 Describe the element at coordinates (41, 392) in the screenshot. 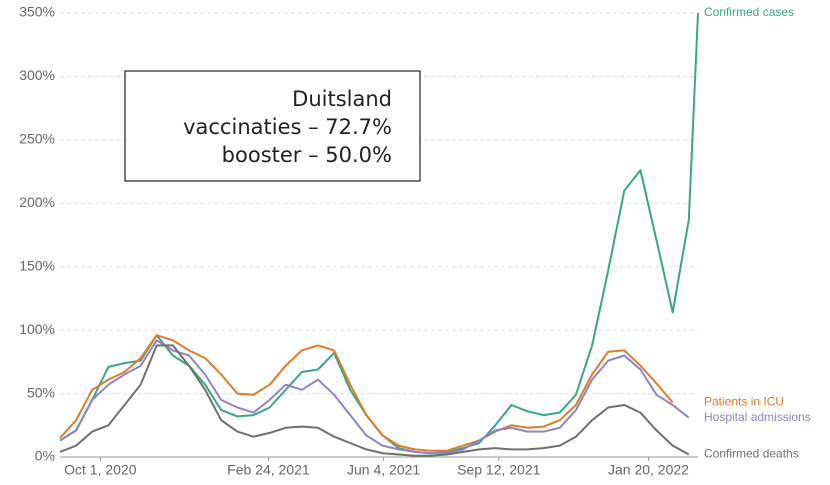

I see `y-tick-label: 50%` at that location.